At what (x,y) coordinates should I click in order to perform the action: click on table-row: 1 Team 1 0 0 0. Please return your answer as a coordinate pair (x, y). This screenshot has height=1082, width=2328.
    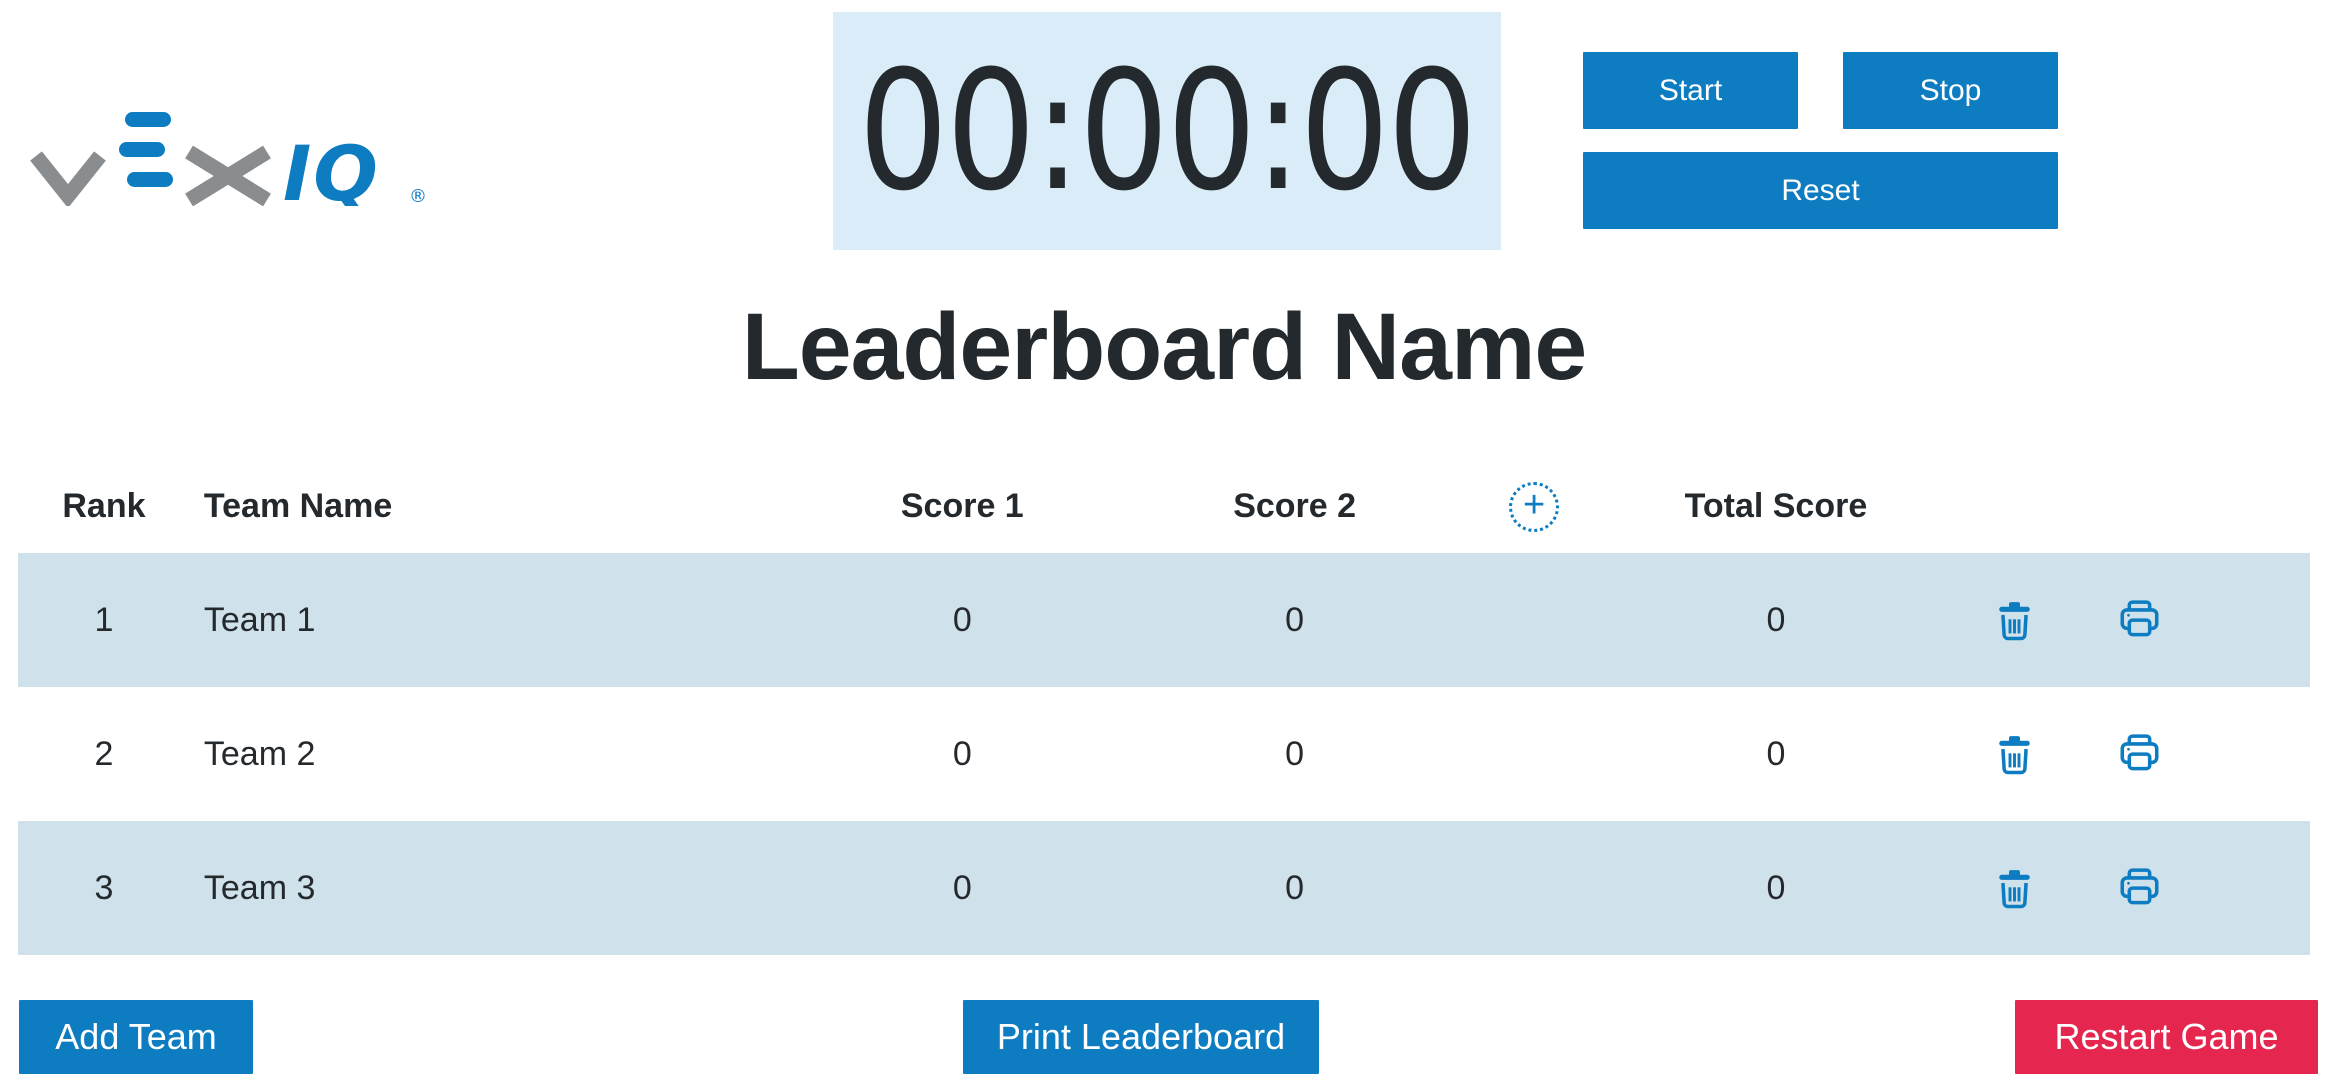
    Looking at the image, I should click on (1164, 620).